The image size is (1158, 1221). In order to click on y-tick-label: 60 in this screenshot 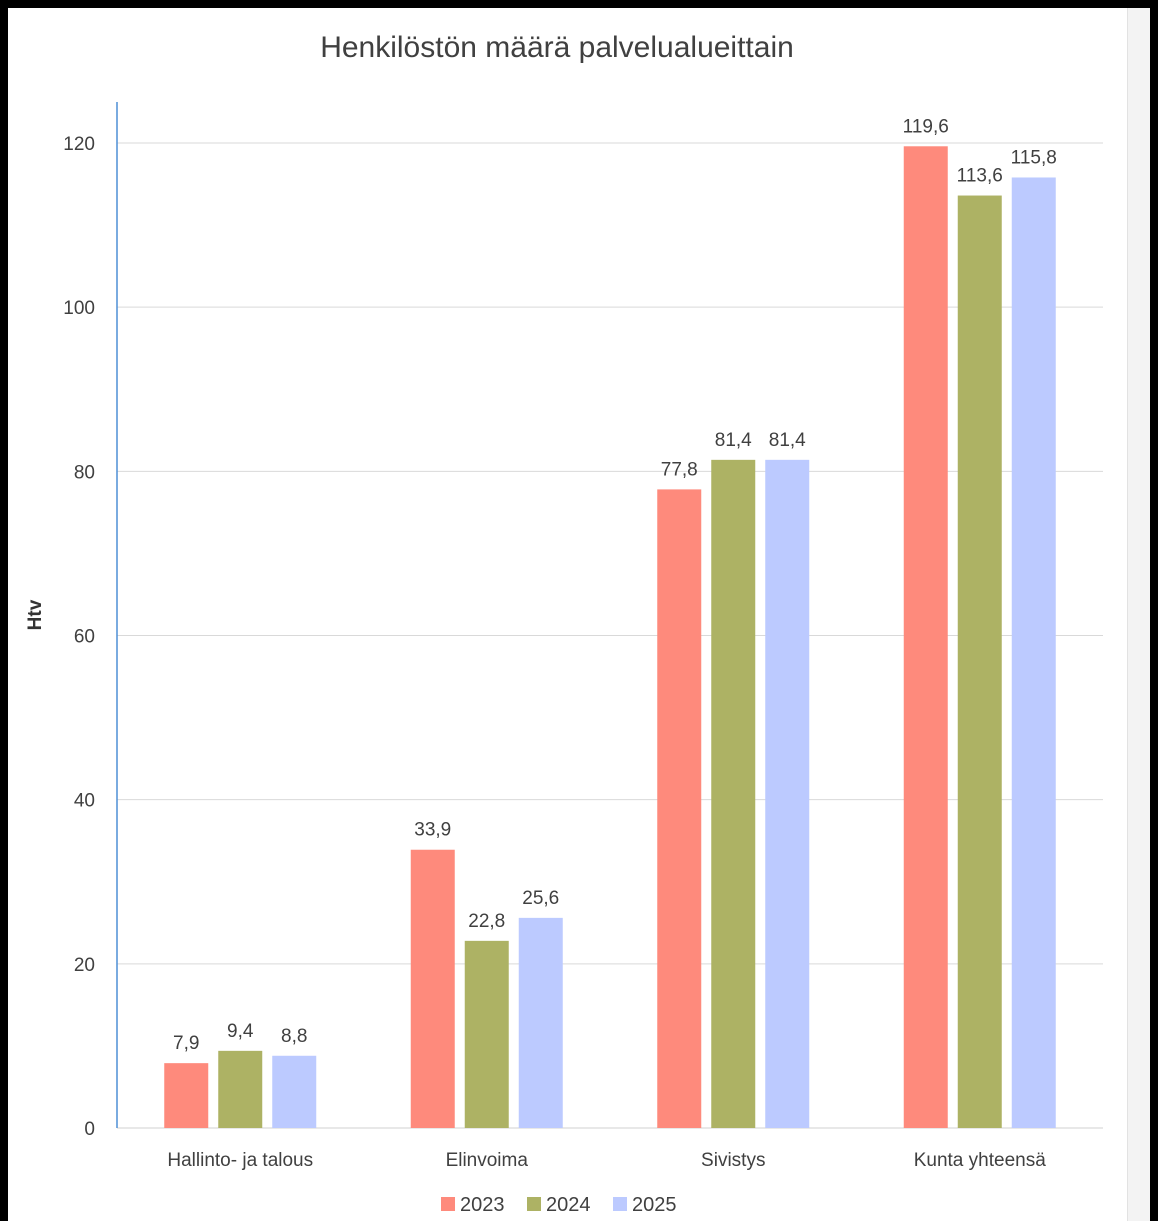, I will do `click(84, 637)`.